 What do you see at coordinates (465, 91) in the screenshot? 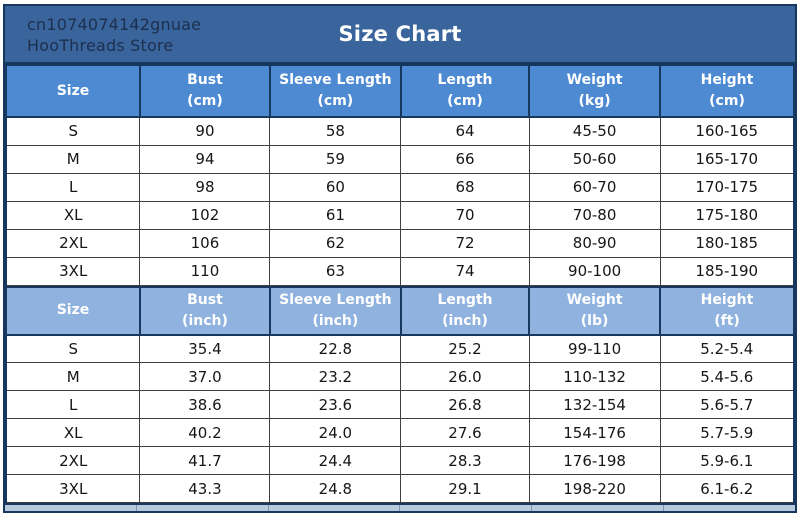
I see `col-header-length: Length (cm)` at bounding box center [465, 91].